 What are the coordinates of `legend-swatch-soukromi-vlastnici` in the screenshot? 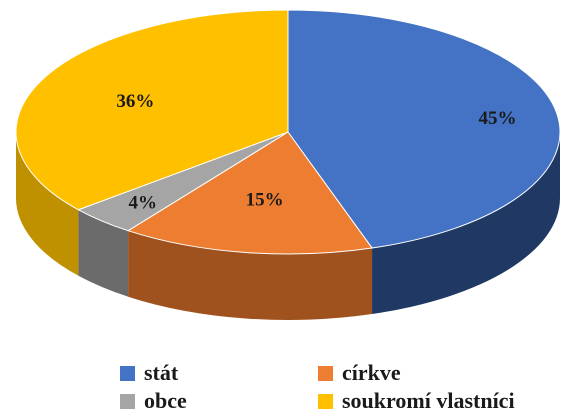 It's located at (325, 401).